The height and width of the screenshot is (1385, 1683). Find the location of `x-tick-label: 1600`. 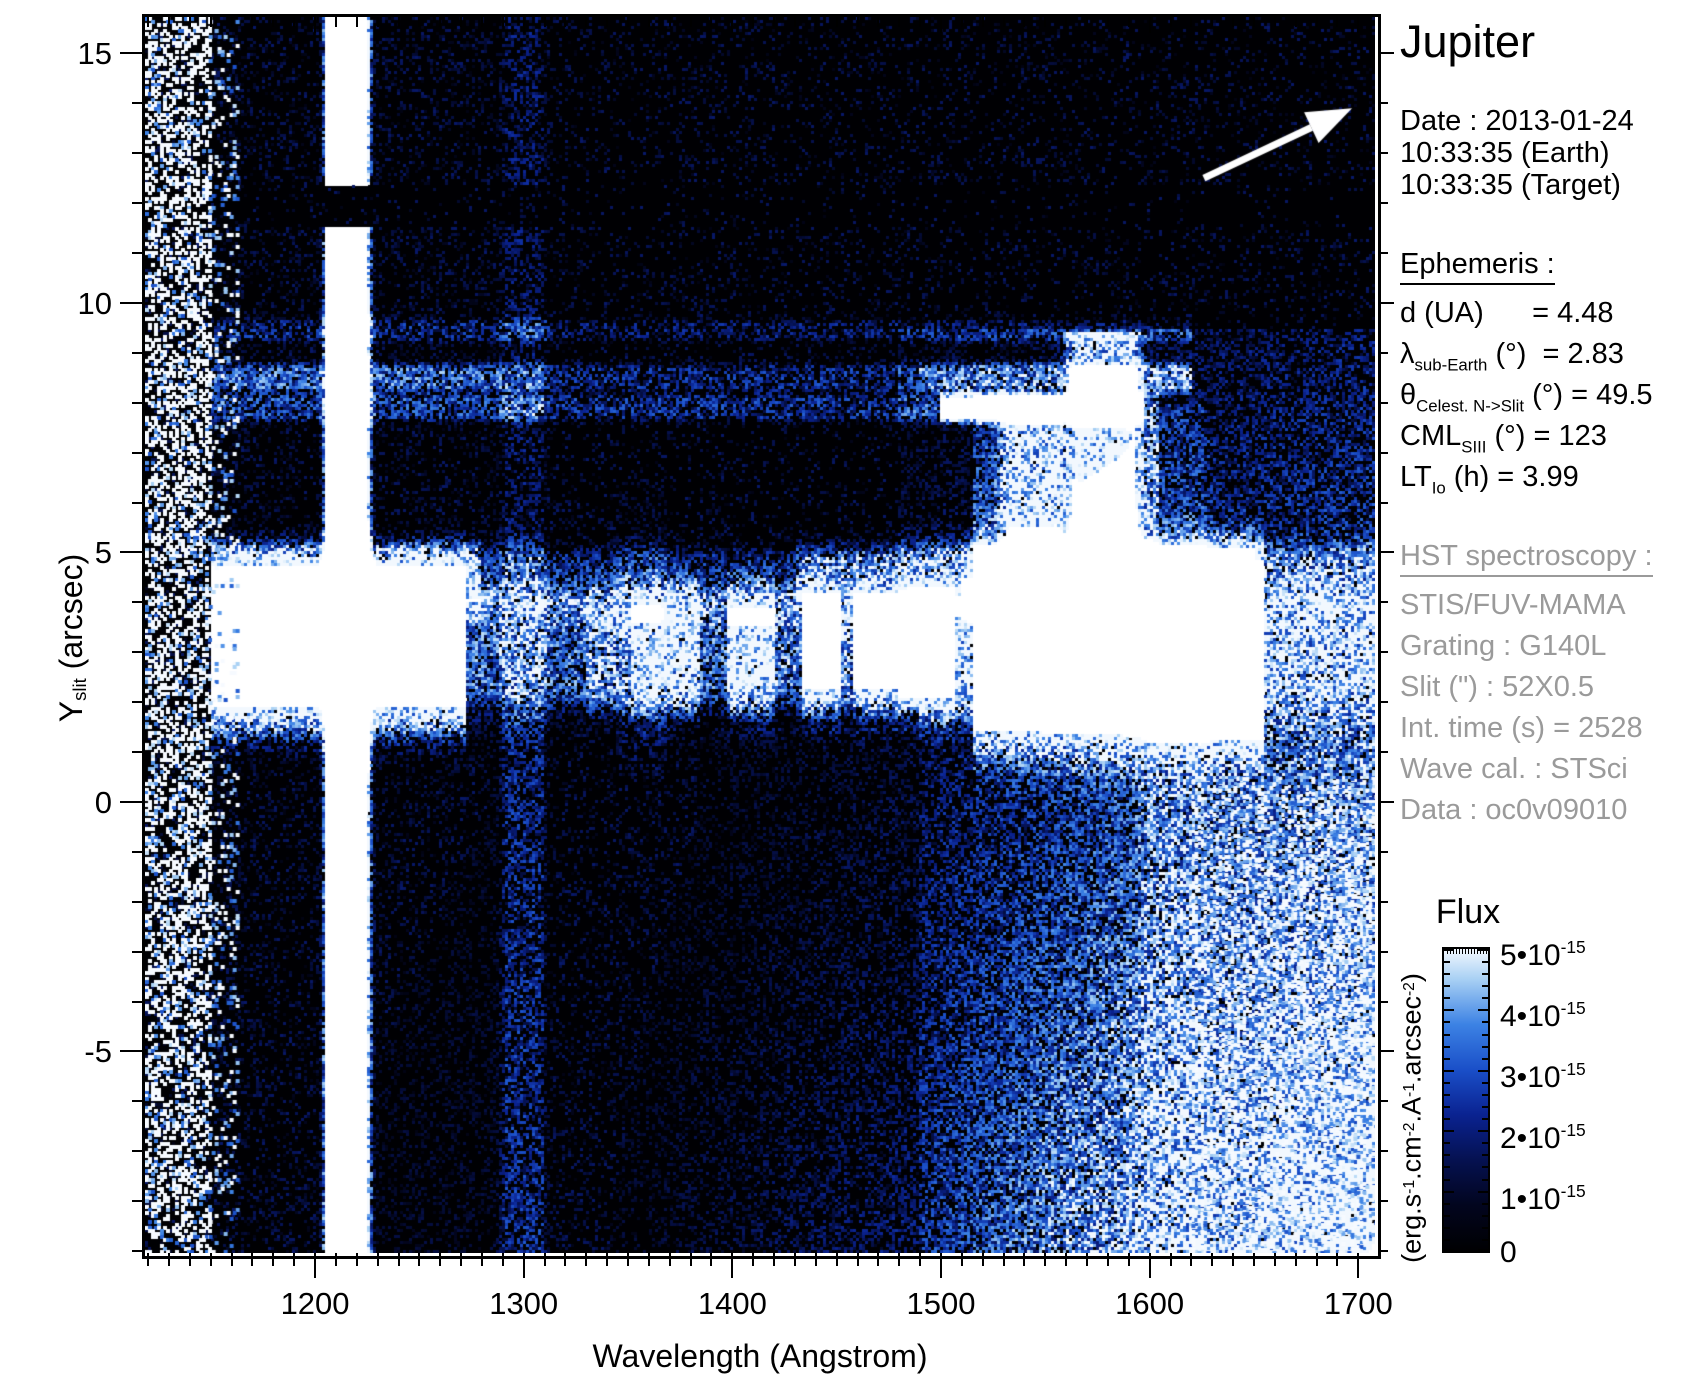

x-tick-label: 1600 is located at coordinates (1150, 1303).